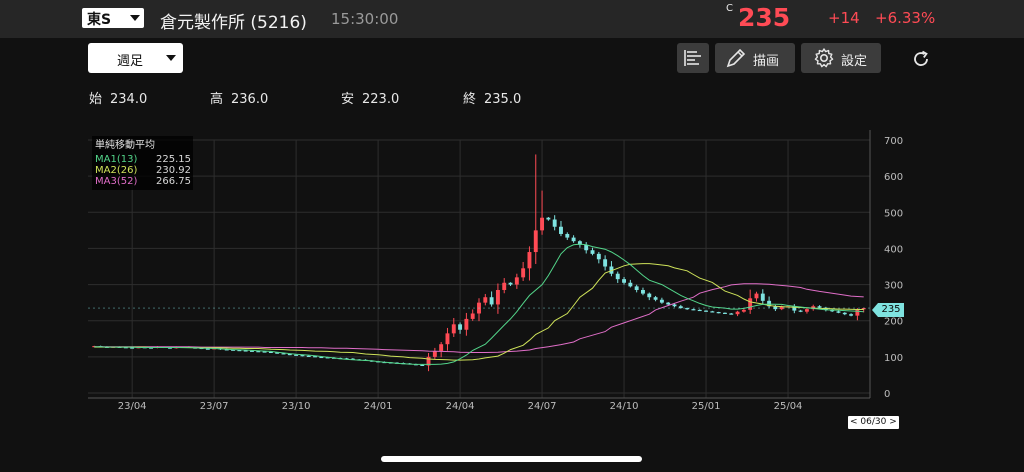 Image resolution: width=1024 pixels, height=472 pixels. I want to click on price-prefix: C, so click(729, 8).